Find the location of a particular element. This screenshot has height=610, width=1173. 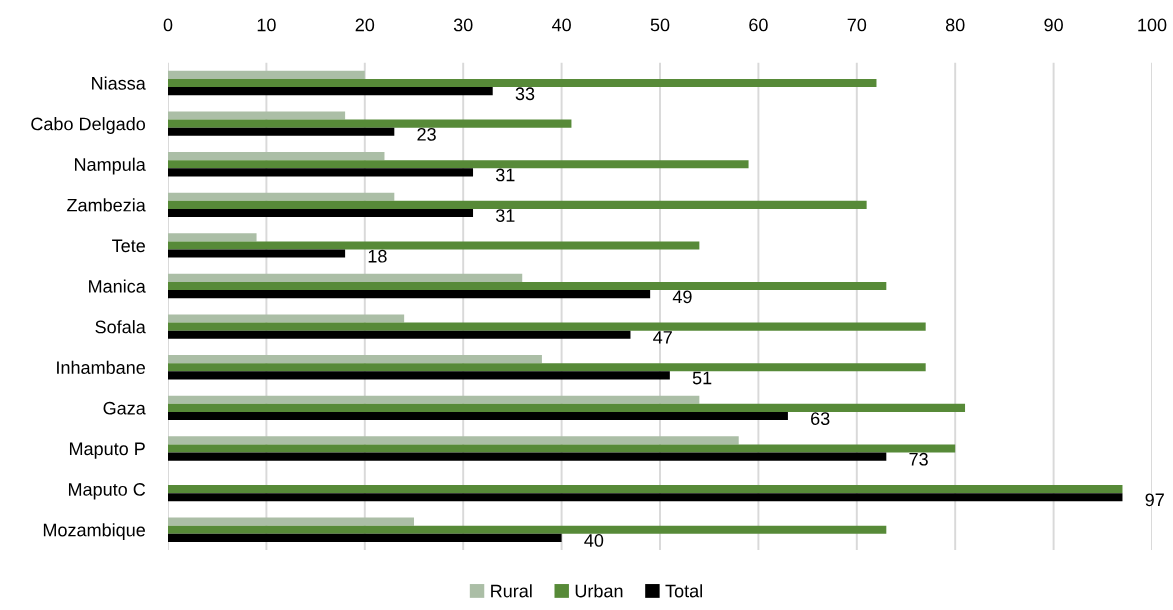

y-tick-label: Tete is located at coordinates (128, 246).